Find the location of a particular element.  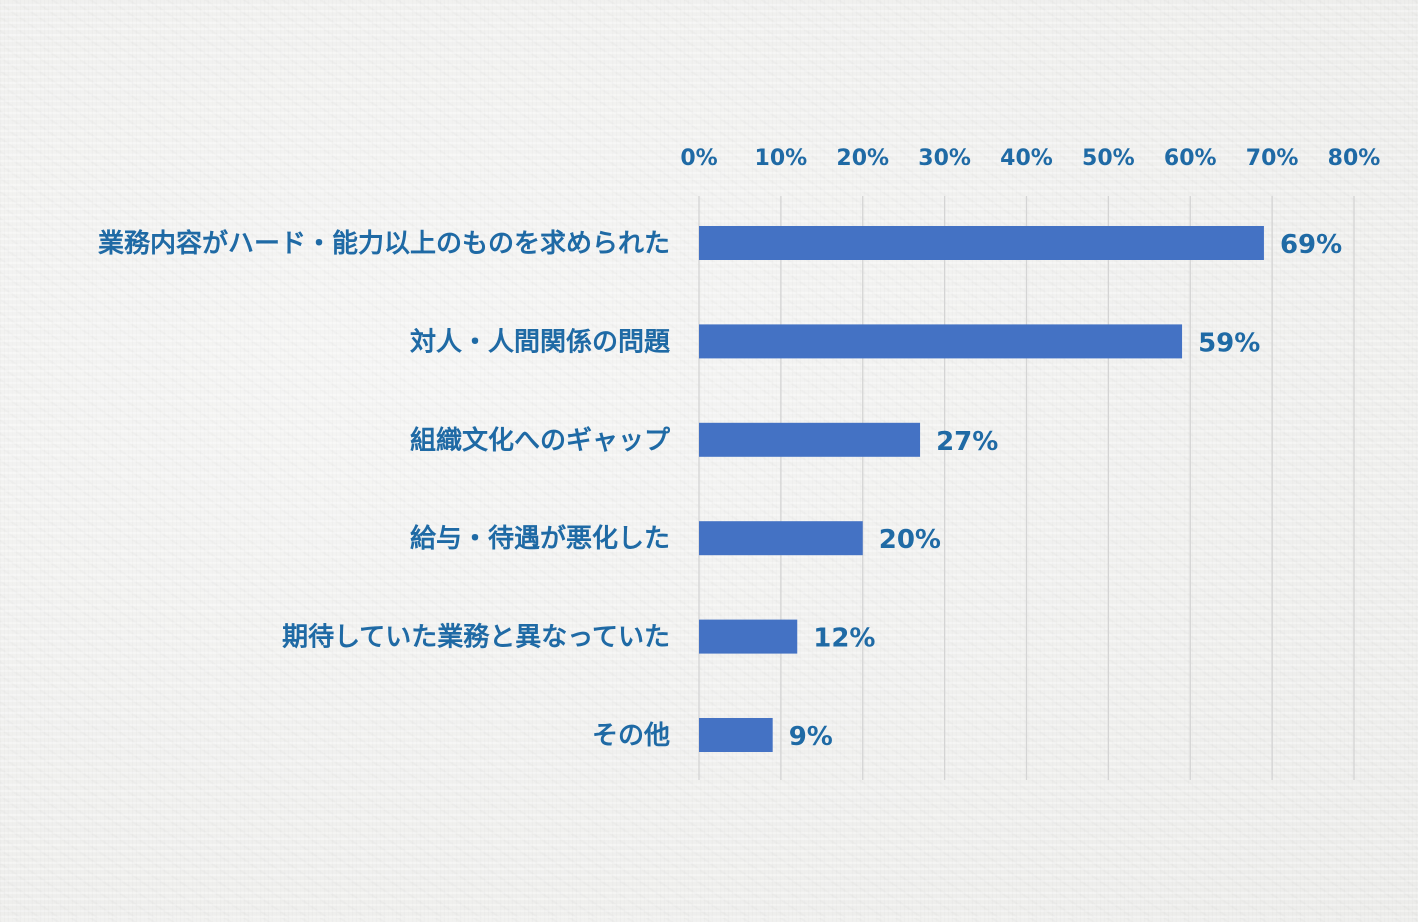

data-label: 20% is located at coordinates (910, 540).